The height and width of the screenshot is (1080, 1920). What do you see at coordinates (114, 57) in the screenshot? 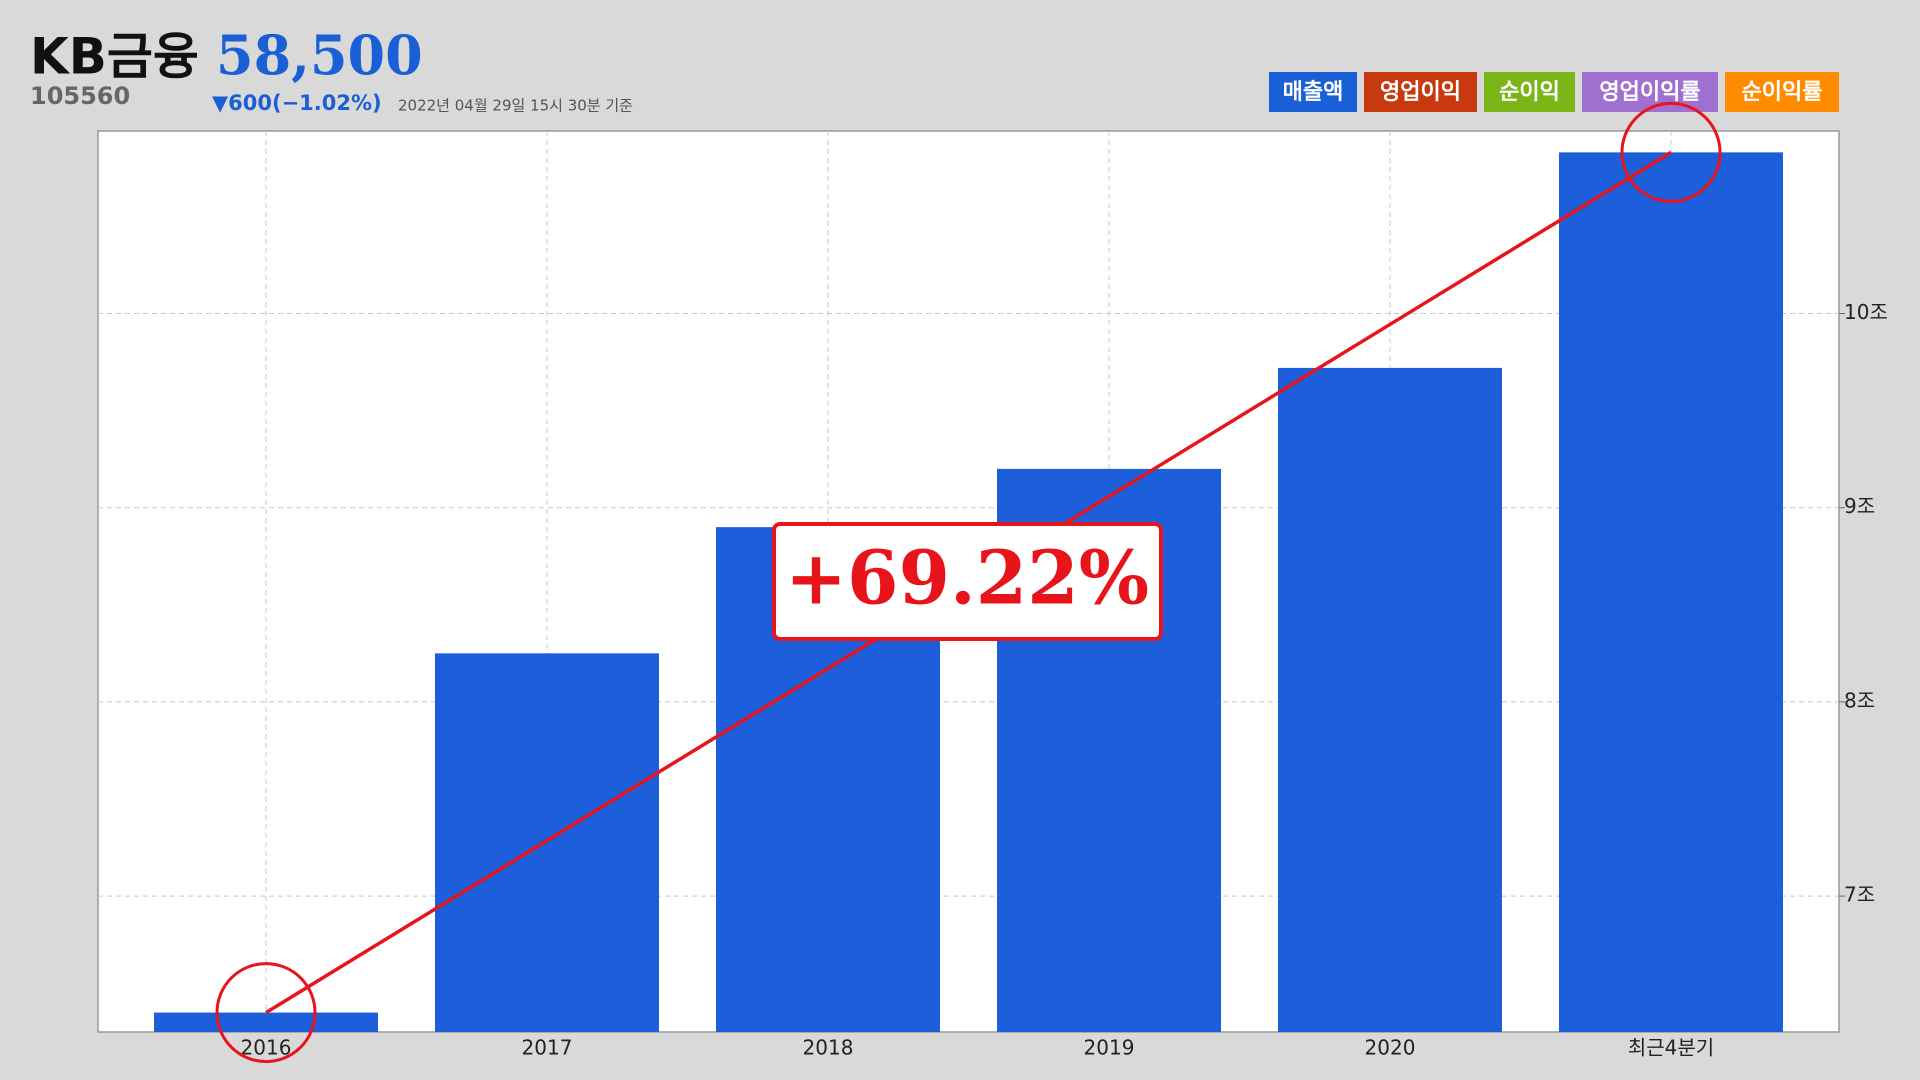
I see `stock-name: KB금융` at bounding box center [114, 57].